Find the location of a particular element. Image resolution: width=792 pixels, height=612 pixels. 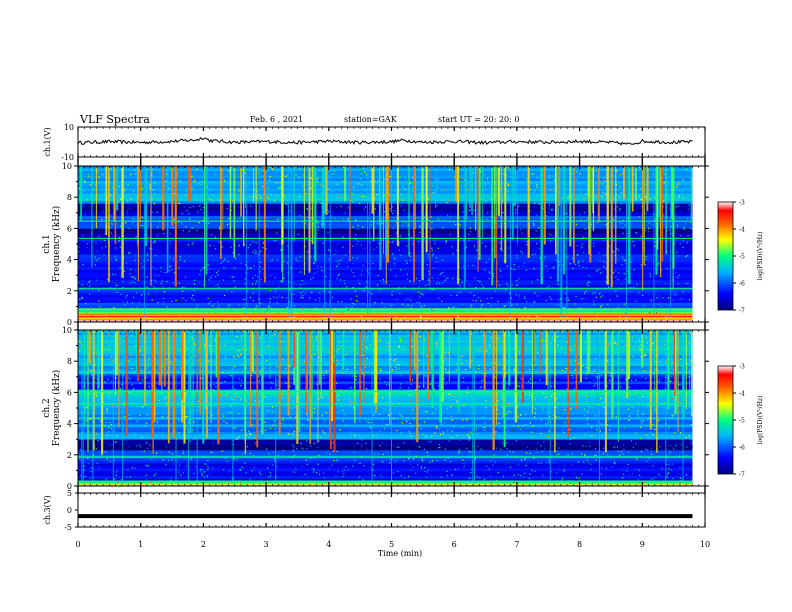

spheric-streak-full is located at coordinates (291, 244).